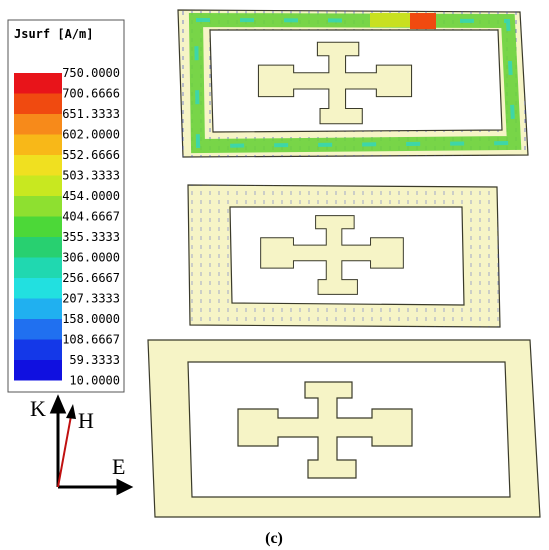 Image resolution: width=549 pixels, height=550 pixels. What do you see at coordinates (274, 538) in the screenshot?
I see `caption: (c)` at bounding box center [274, 538].